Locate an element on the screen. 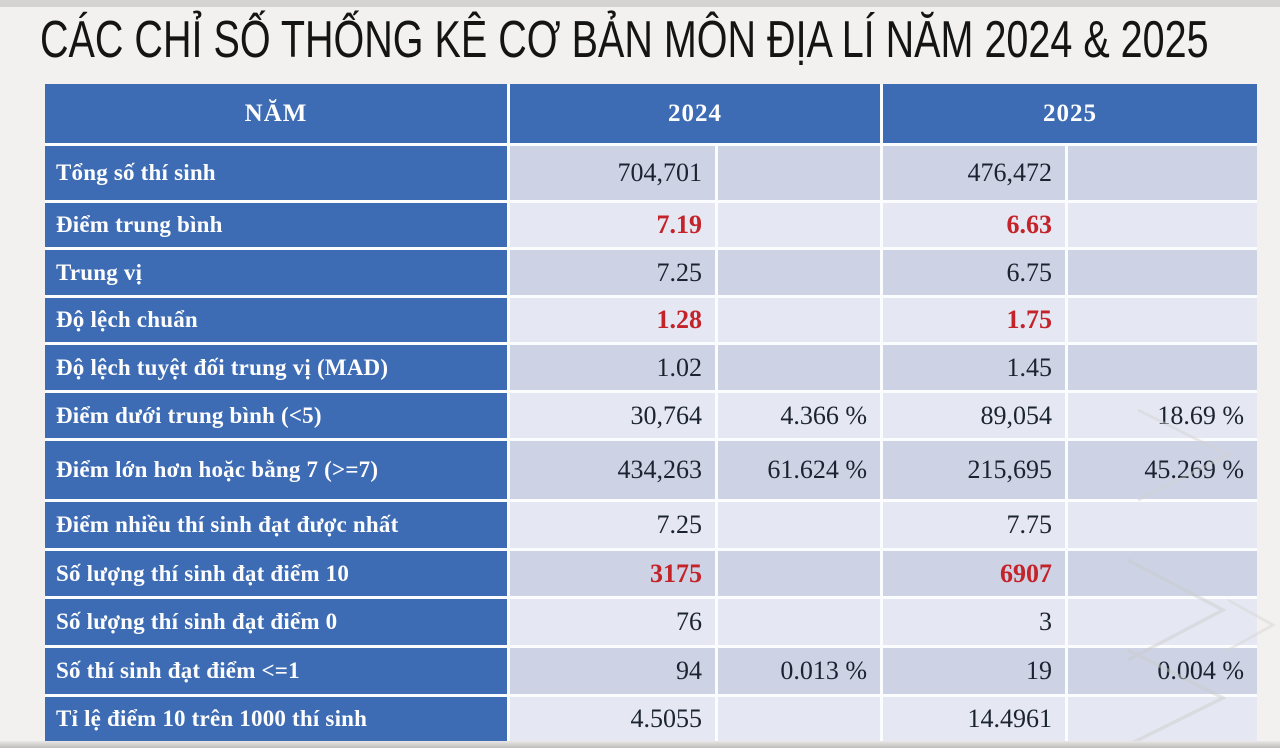 This screenshot has width=1280, height=748. value-2024: 30,764 is located at coordinates (612, 415).